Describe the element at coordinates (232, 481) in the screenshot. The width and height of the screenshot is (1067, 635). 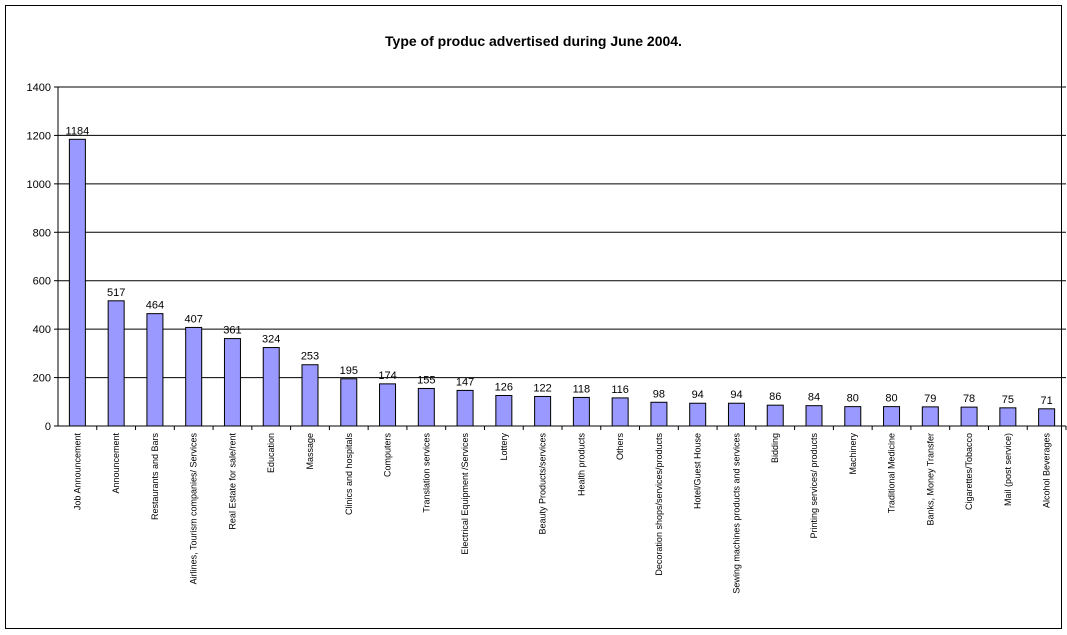
I see `category-label: Real Estate for sale/rent` at that location.